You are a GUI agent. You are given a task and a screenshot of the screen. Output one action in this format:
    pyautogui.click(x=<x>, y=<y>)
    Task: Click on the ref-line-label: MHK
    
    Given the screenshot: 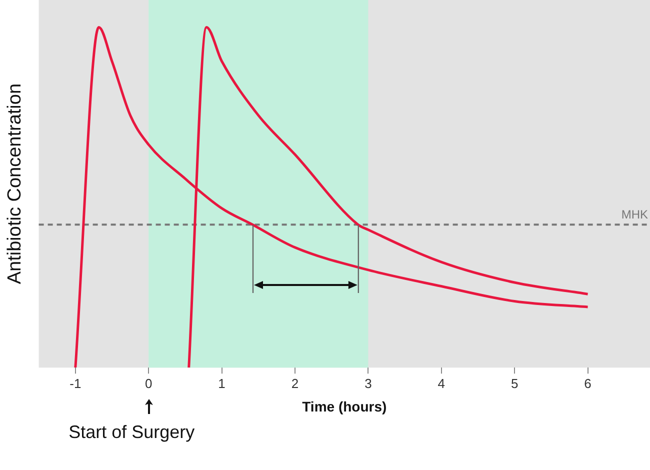 What is the action you would take?
    pyautogui.click(x=634, y=215)
    